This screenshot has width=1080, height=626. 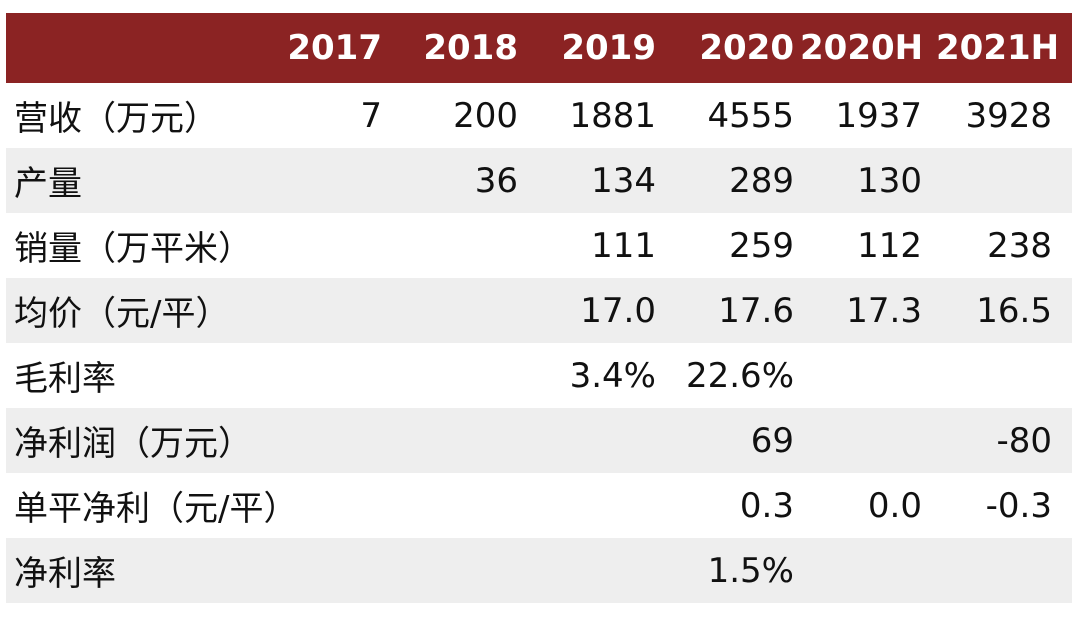 What do you see at coordinates (539, 180) in the screenshot?
I see `table-row-output: 产量 36 134 289 130` at bounding box center [539, 180].